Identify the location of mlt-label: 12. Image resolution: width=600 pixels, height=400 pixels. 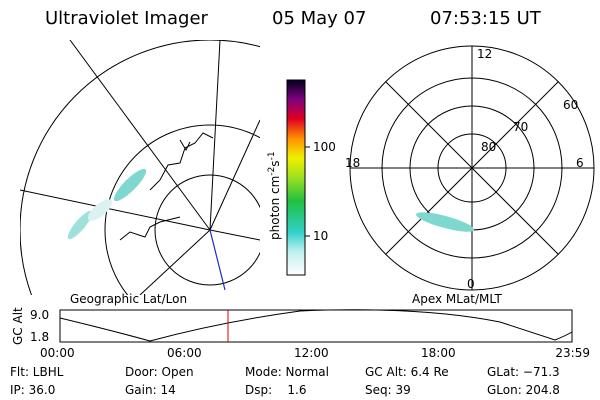
(484, 54).